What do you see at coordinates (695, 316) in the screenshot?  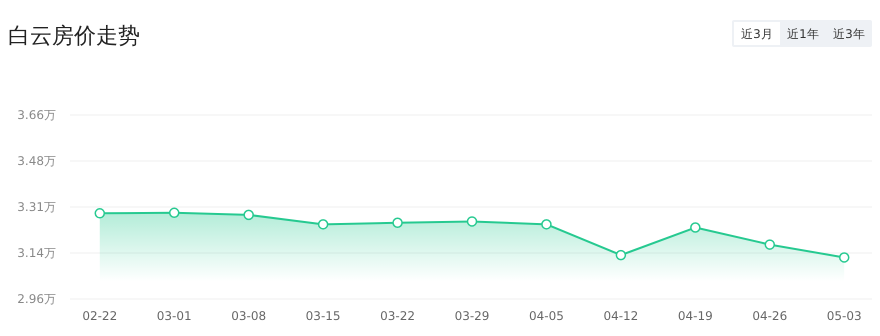 I see `x-tick-label: 04-19` at bounding box center [695, 316].